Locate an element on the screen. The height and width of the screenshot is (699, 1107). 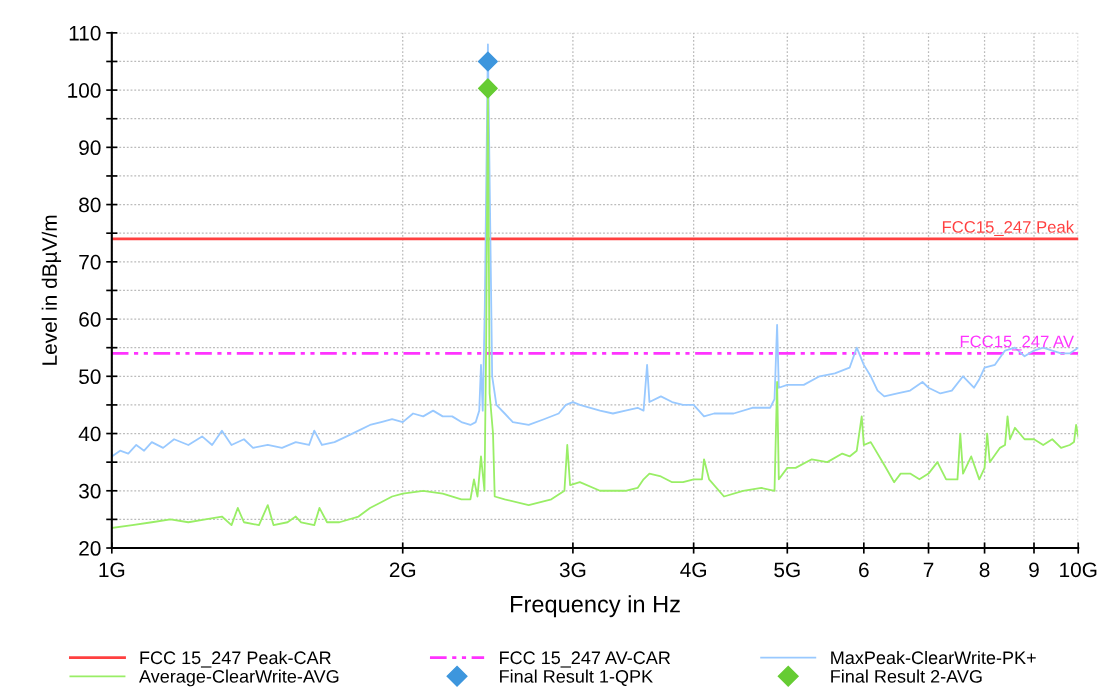
legend-label: MaxPeak-ClearWrite-PK+ is located at coordinates (933, 657).